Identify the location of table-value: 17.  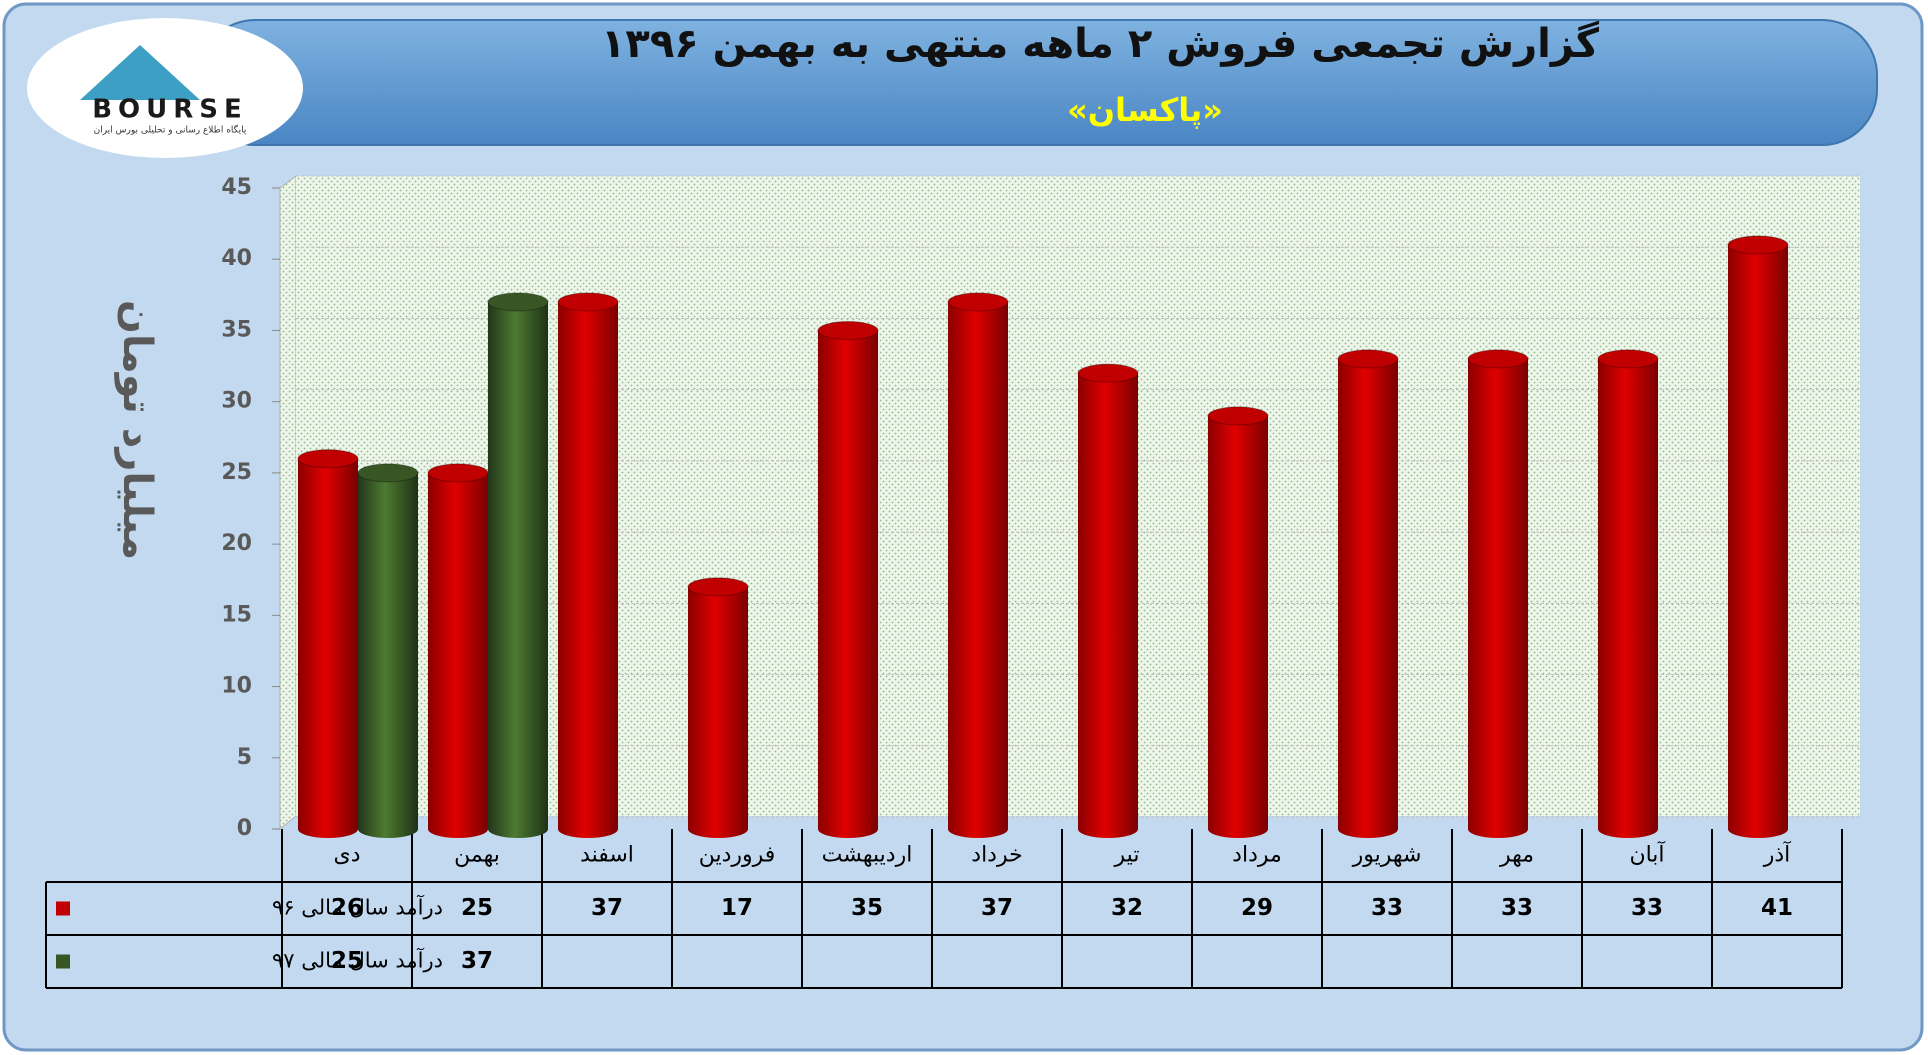
(737, 908).